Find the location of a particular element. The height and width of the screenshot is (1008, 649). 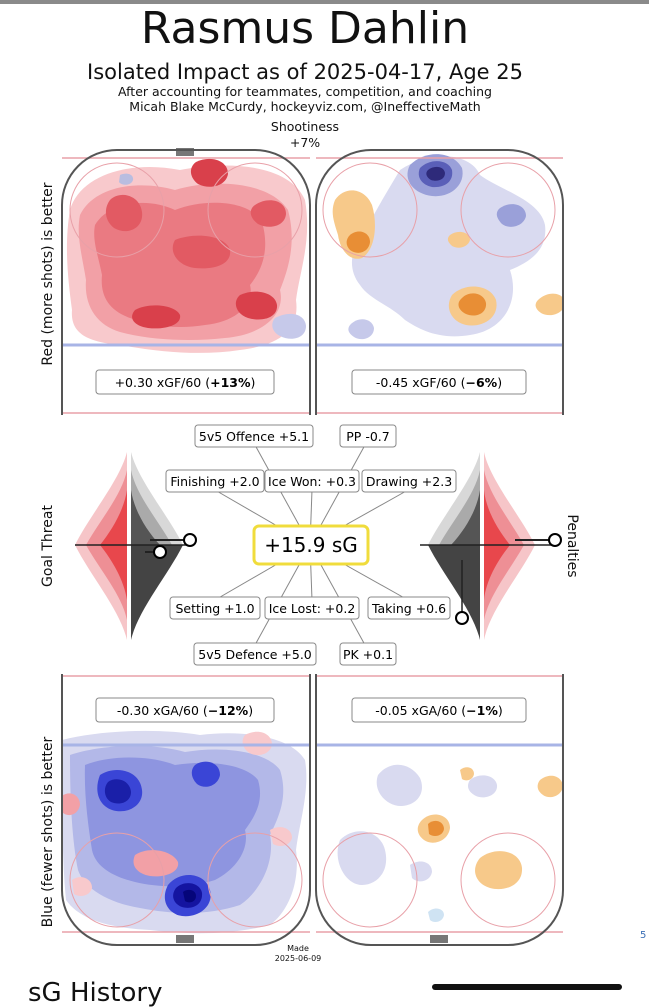

made-label: Made is located at coordinates (298, 948).